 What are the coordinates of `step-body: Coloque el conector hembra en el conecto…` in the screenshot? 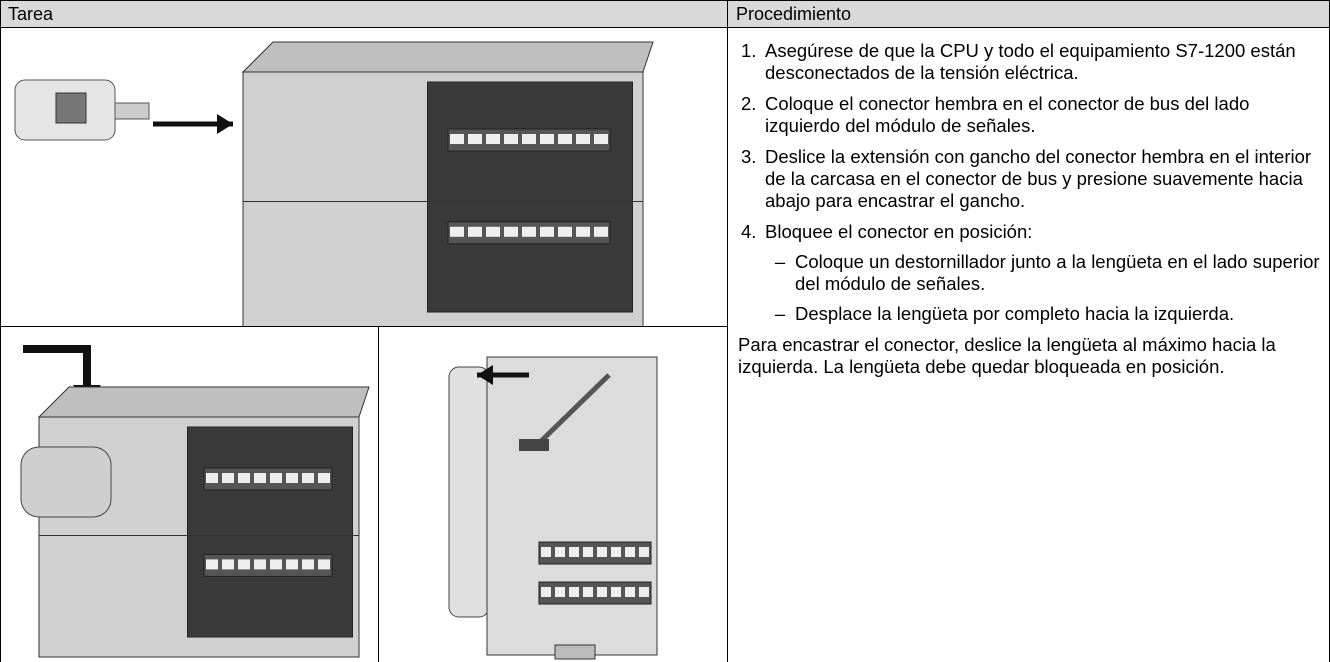 It's located at (1042, 115).